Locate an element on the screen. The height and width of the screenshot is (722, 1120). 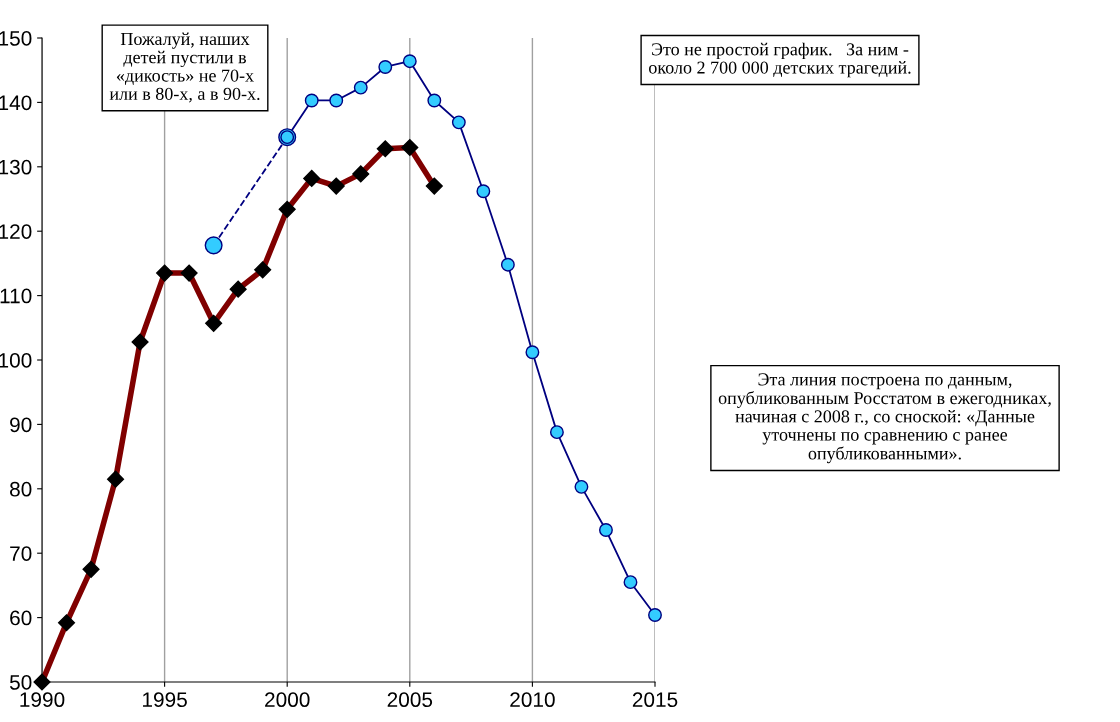
y-tick-label: 60 is located at coordinates (21, 618).